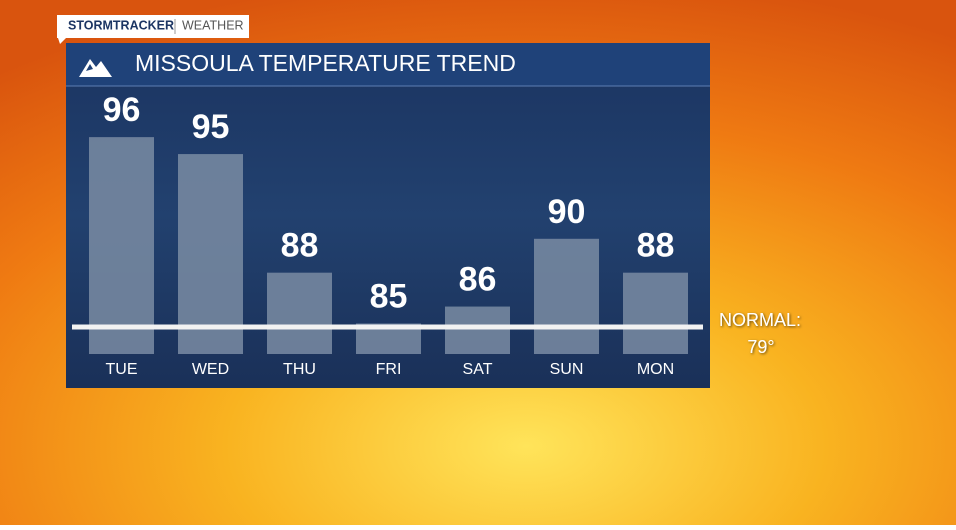  What do you see at coordinates (478, 369) in the screenshot?
I see `x-tick-label: SAT` at bounding box center [478, 369].